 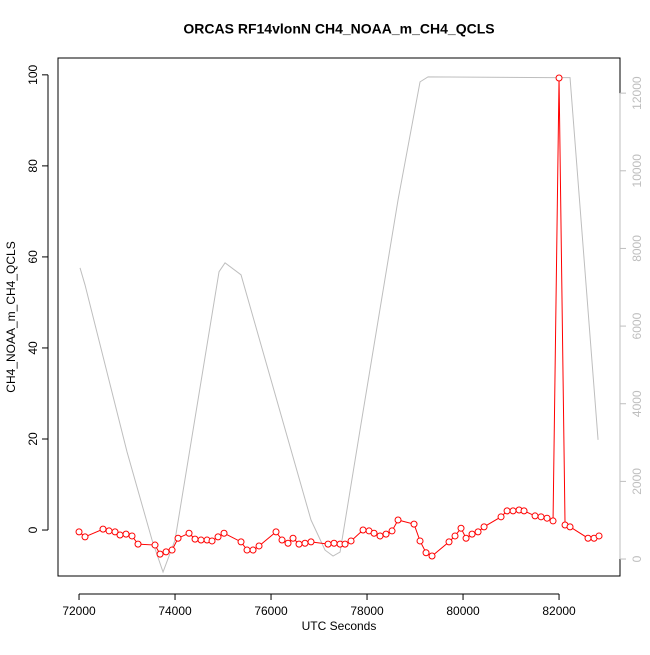 I want to click on x-tick-label: 82000, so click(x=559, y=611).